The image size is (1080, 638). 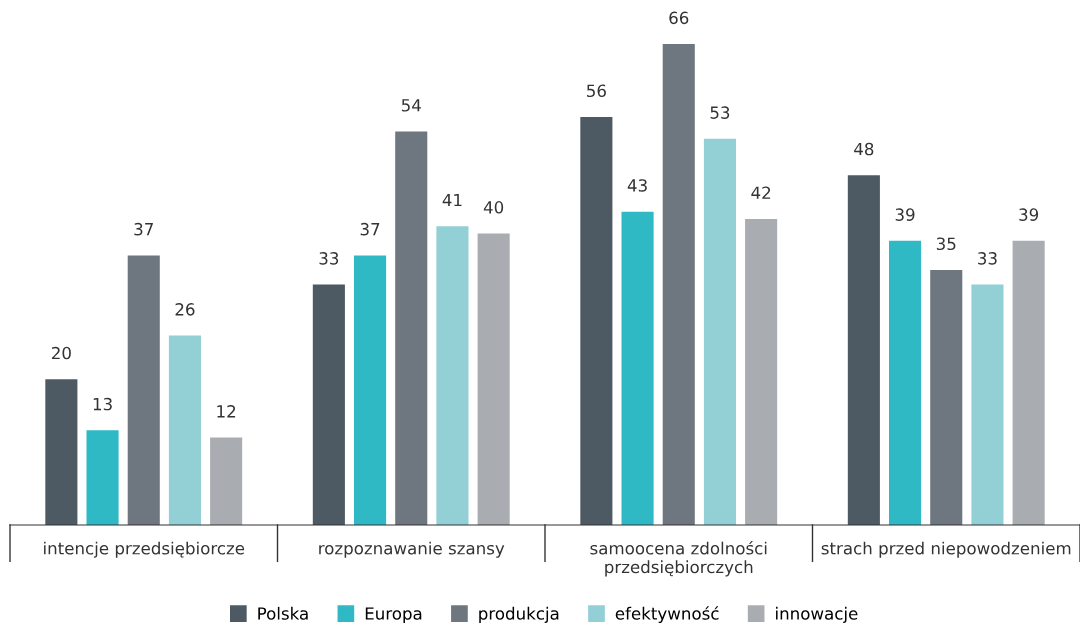 I want to click on data-label: 54, so click(x=411, y=105).